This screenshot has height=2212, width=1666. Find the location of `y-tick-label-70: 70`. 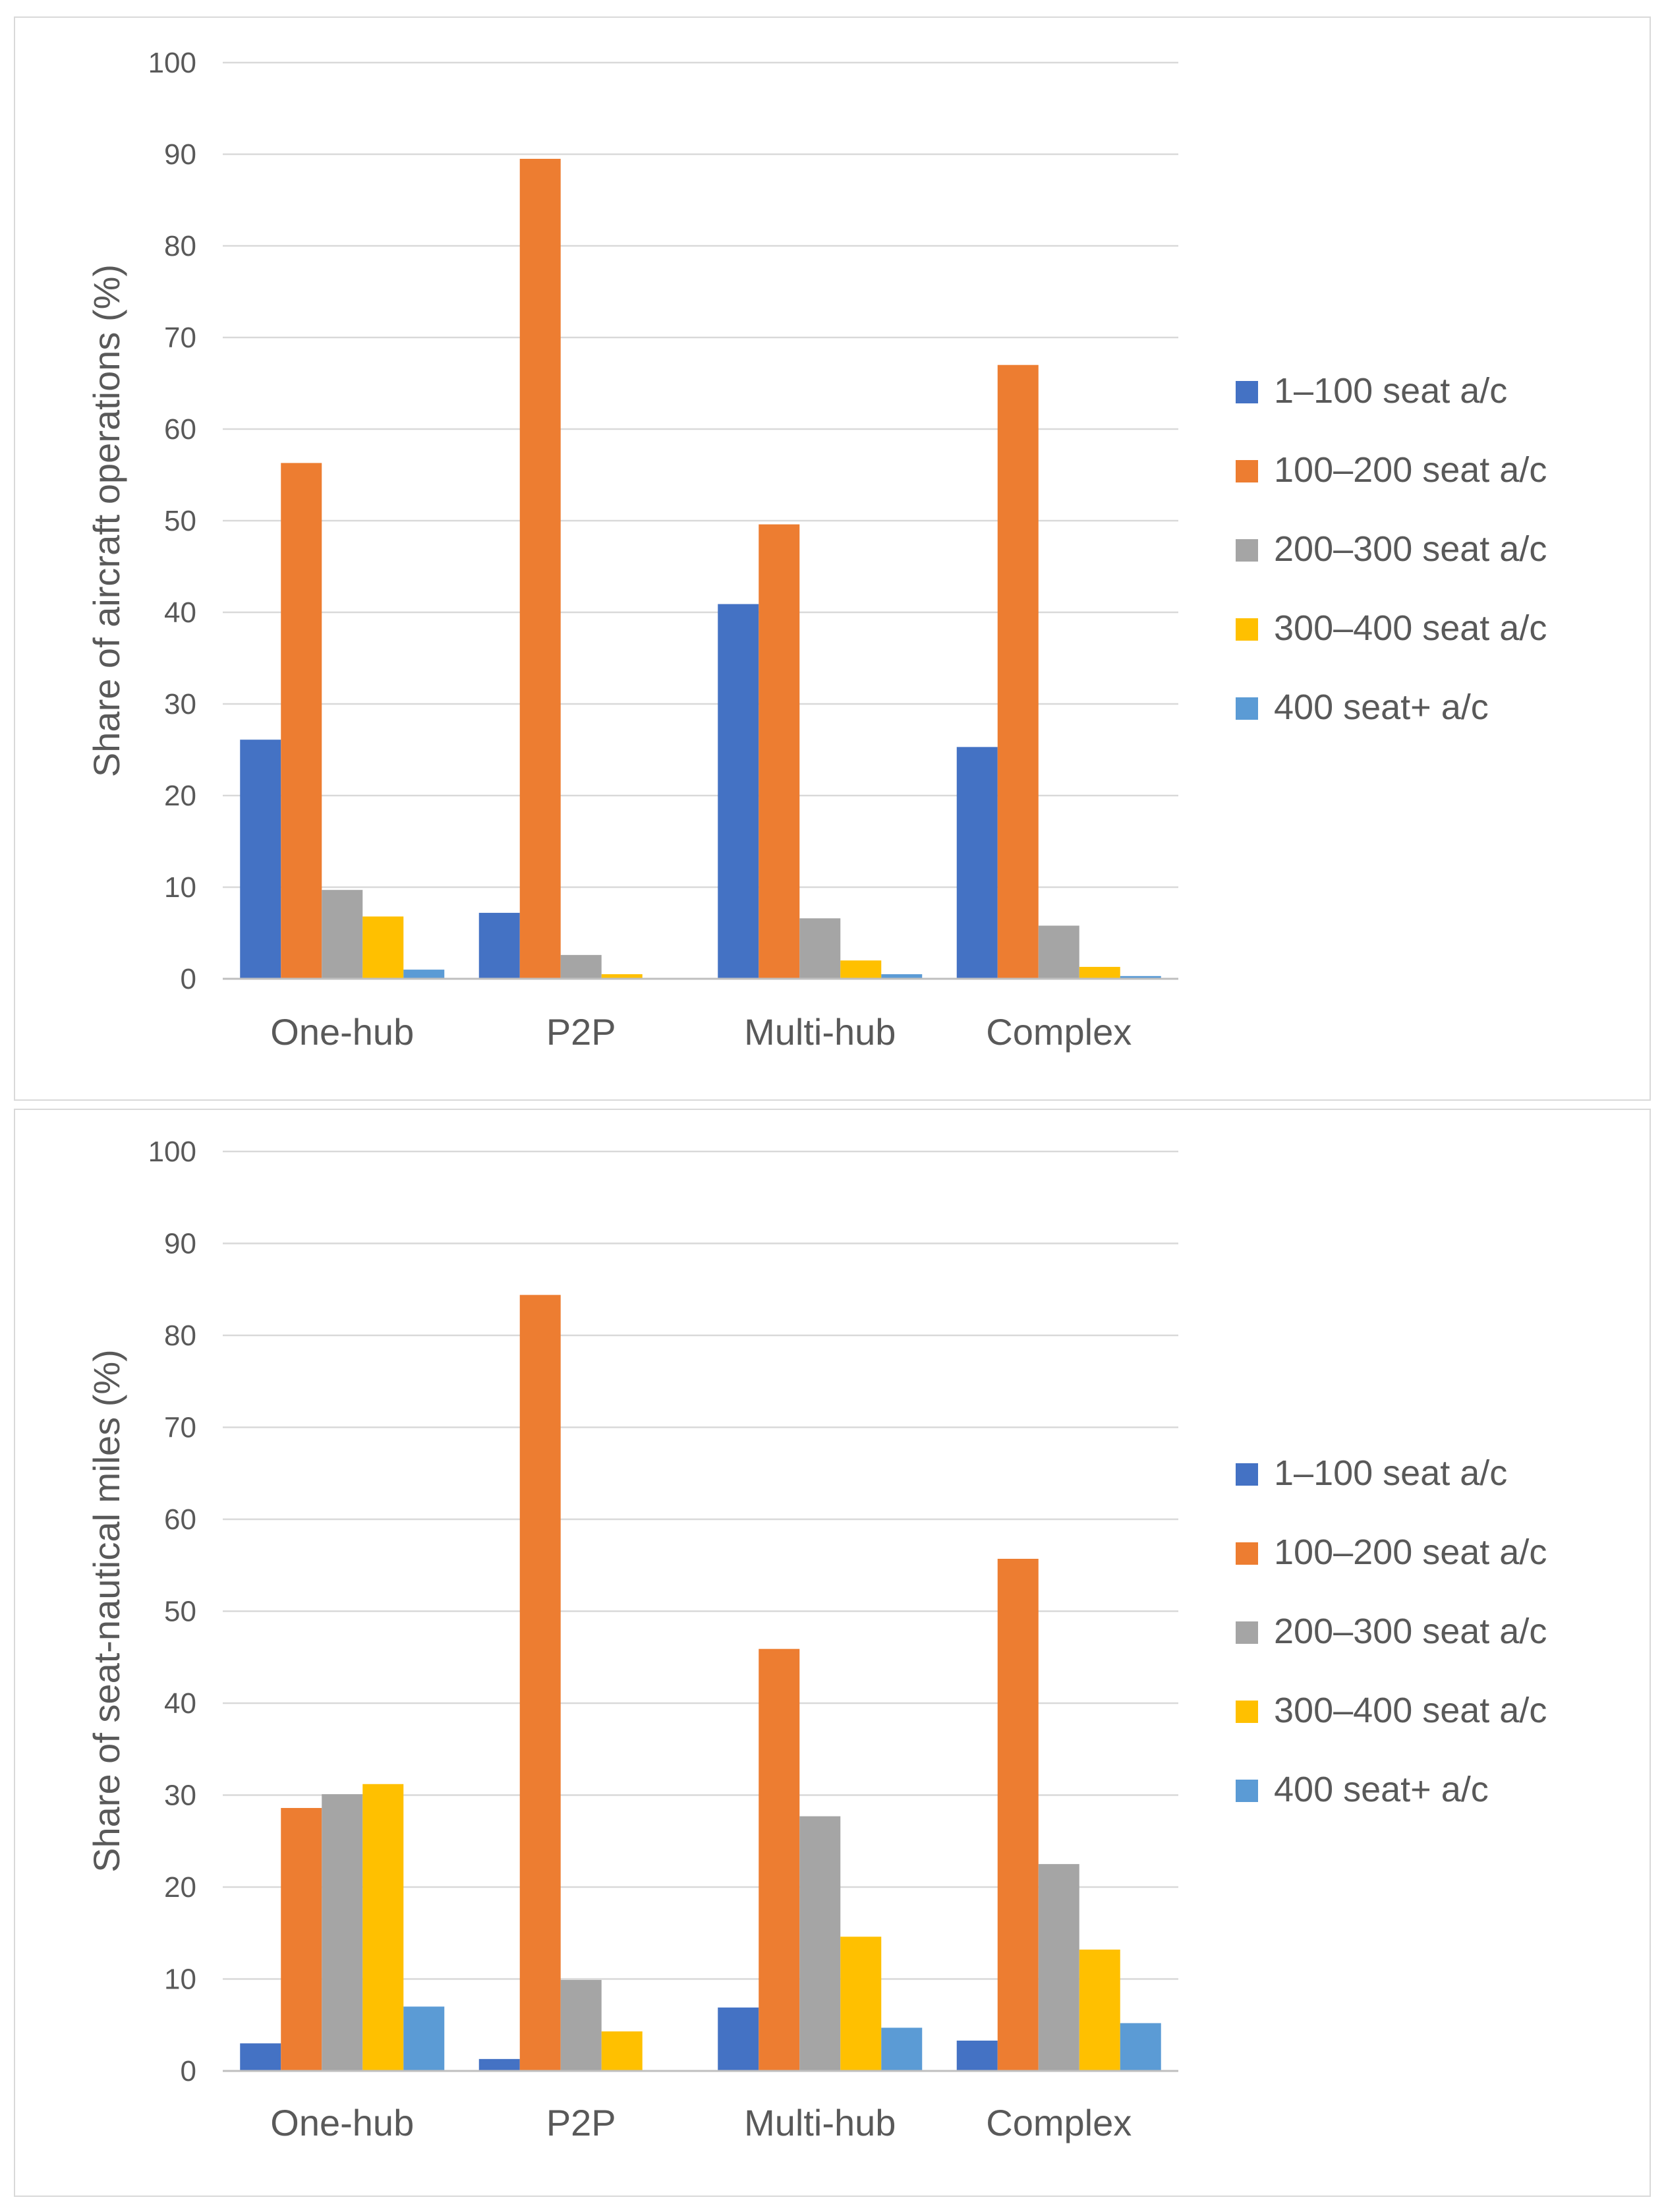

y-tick-label-70: 70 is located at coordinates (180, 1428).